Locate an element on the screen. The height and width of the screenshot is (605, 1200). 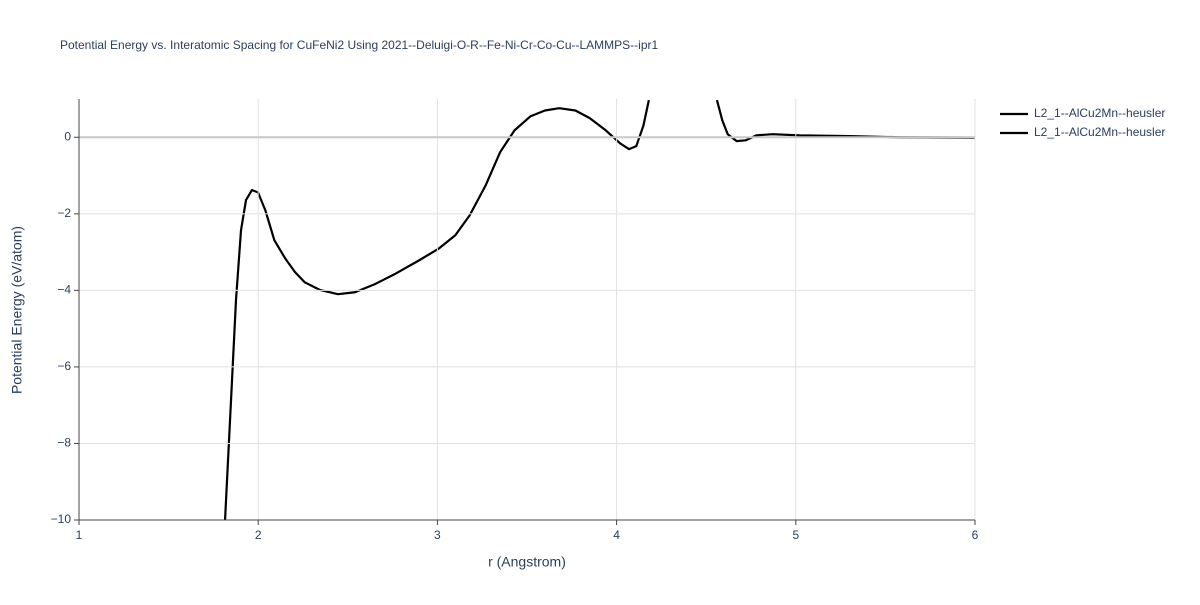
x-tick-label: 5 is located at coordinates (795, 535).